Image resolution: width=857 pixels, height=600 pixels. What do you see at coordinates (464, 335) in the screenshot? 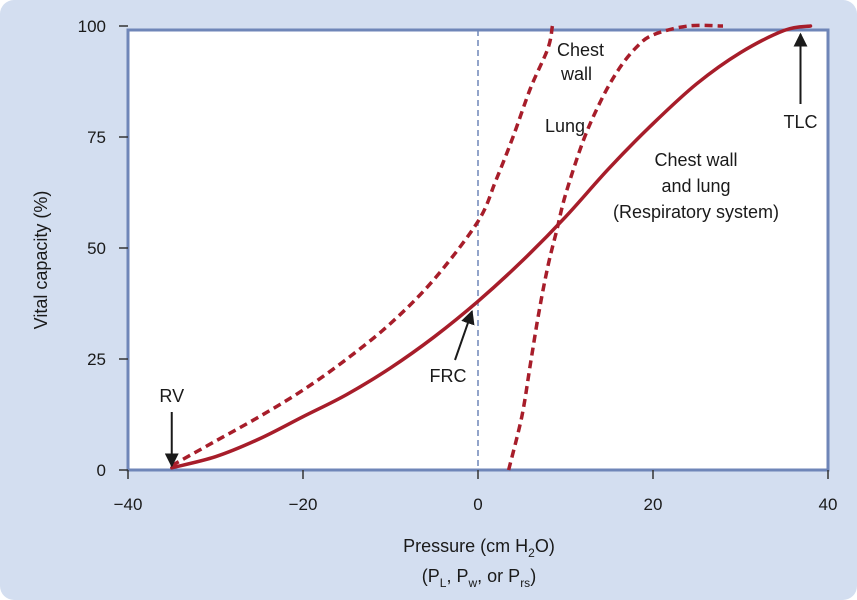
I see `frc-arrow` at bounding box center [464, 335].